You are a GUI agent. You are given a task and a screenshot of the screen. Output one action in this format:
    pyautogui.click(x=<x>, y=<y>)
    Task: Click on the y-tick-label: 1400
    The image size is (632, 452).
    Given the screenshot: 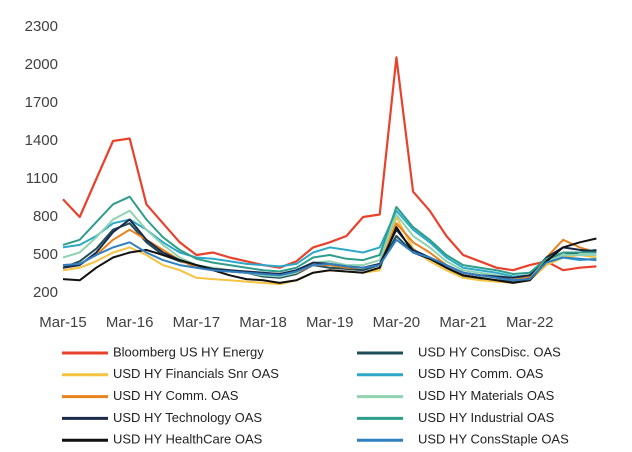 What is the action you would take?
    pyautogui.click(x=41, y=140)
    